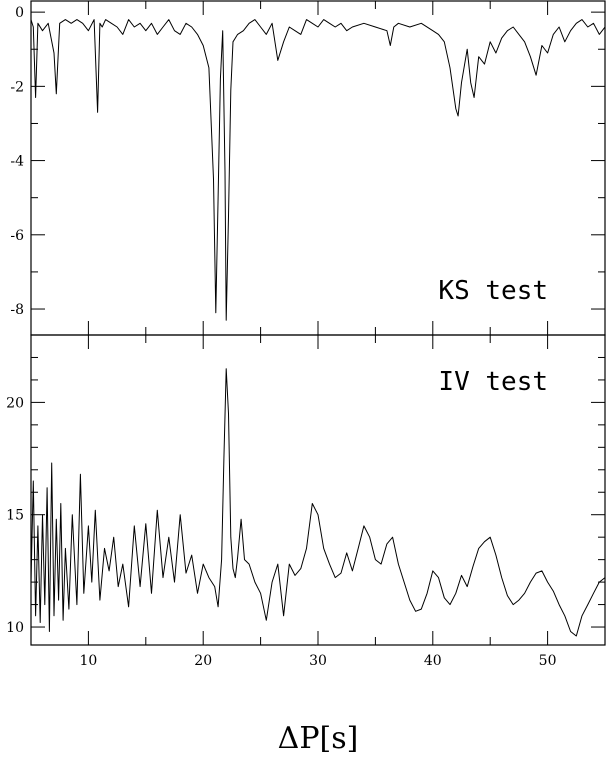 This screenshot has width=607, height=759. Describe the element at coordinates (493, 382) in the screenshot. I see `iv-panel-label: IV test` at that location.